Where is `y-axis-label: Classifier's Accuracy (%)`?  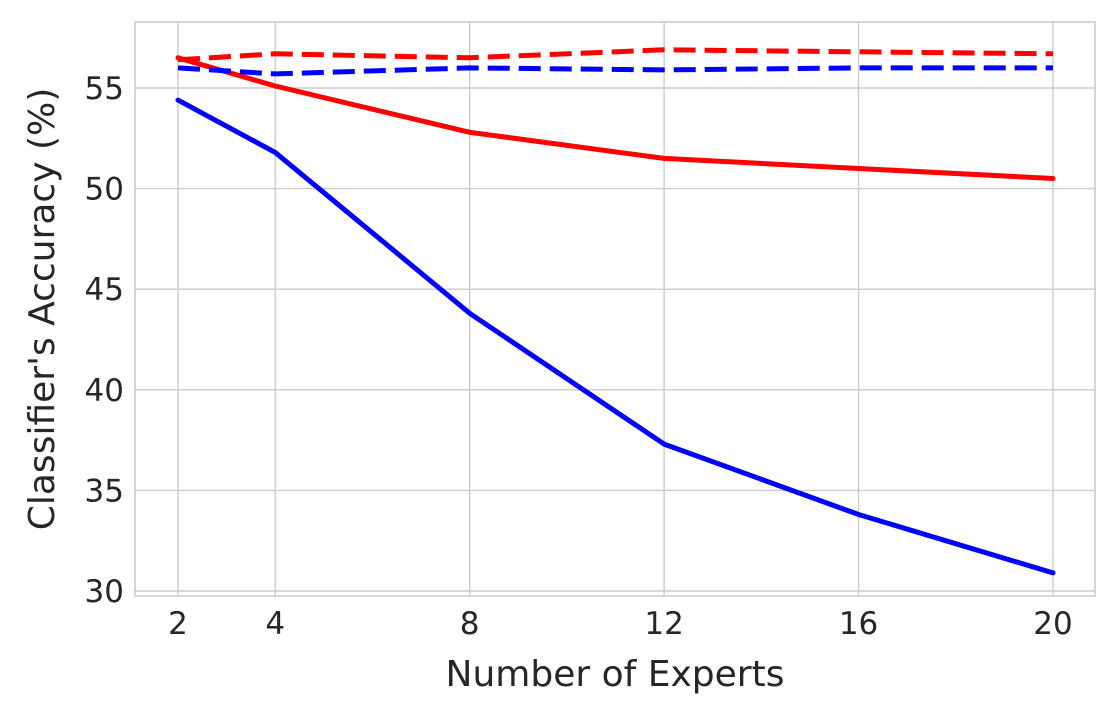
y-axis-label: Classifier's Accuracy (%) is located at coordinates (42, 309).